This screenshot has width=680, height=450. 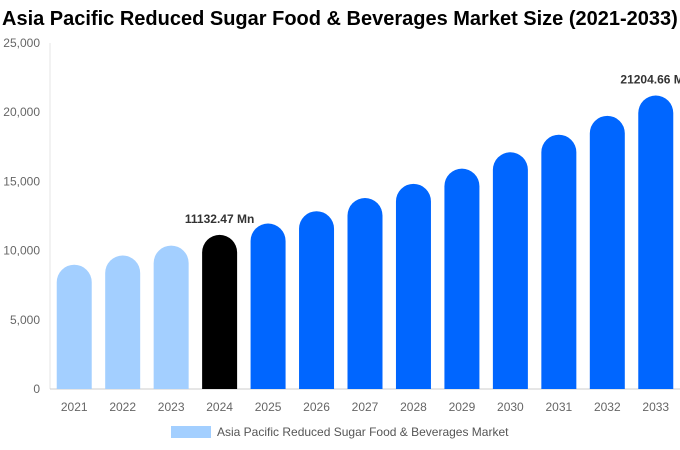 I want to click on x-tick-label: 2033, so click(x=655, y=407).